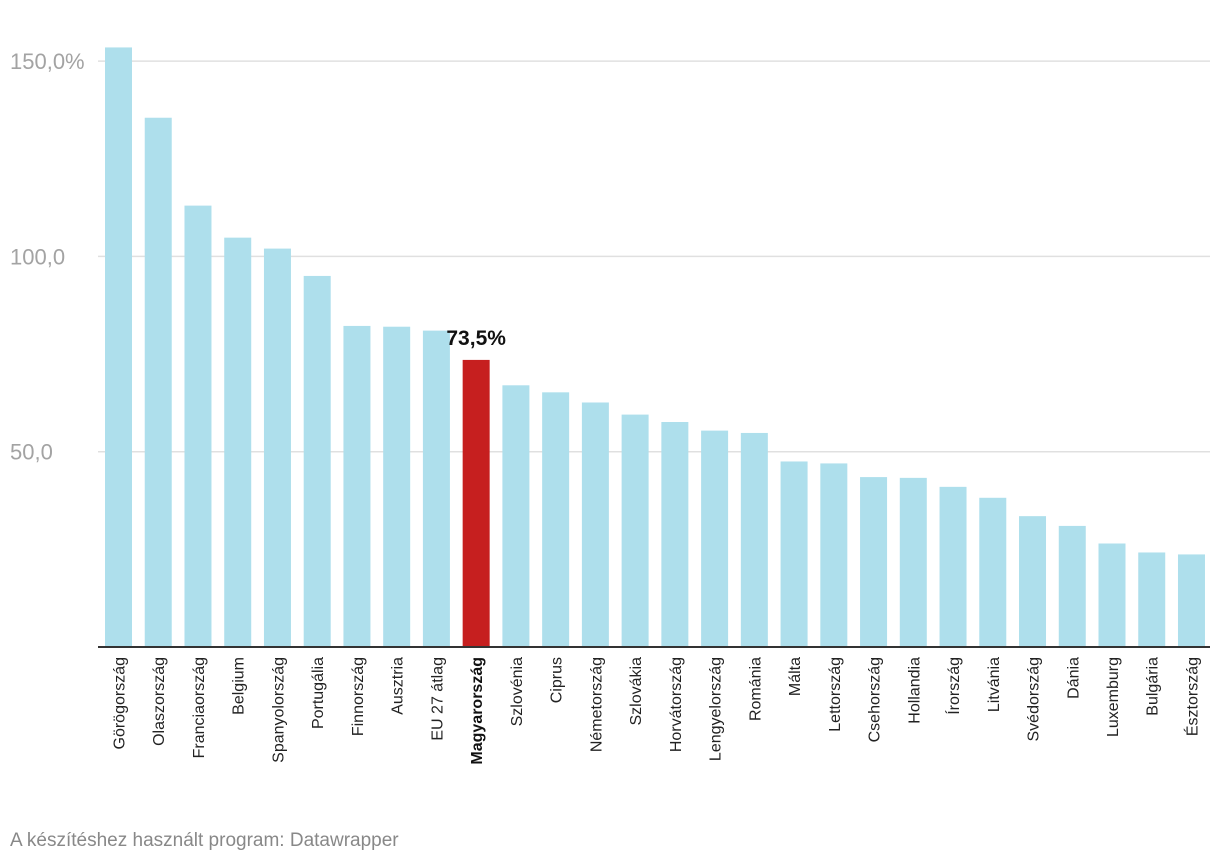 This screenshot has height=866, width=1220. I want to click on x-tick-label: Franciaország, so click(199, 707).